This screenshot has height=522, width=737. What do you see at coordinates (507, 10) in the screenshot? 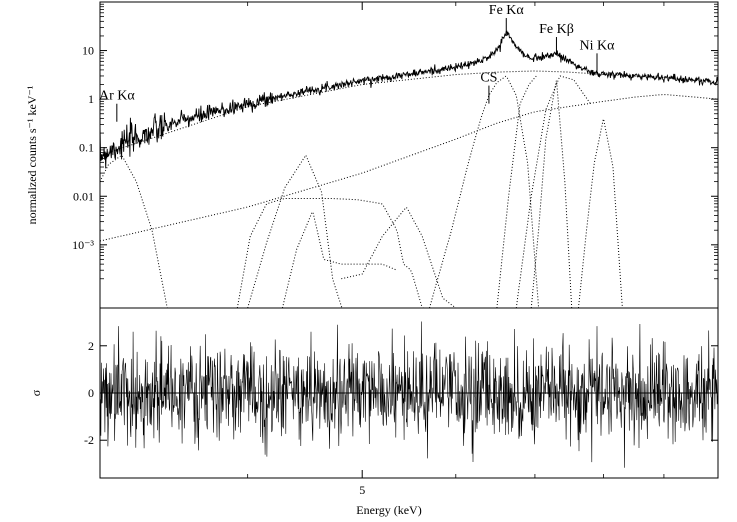
I see `annotation-label: Fe Kα` at bounding box center [507, 10].